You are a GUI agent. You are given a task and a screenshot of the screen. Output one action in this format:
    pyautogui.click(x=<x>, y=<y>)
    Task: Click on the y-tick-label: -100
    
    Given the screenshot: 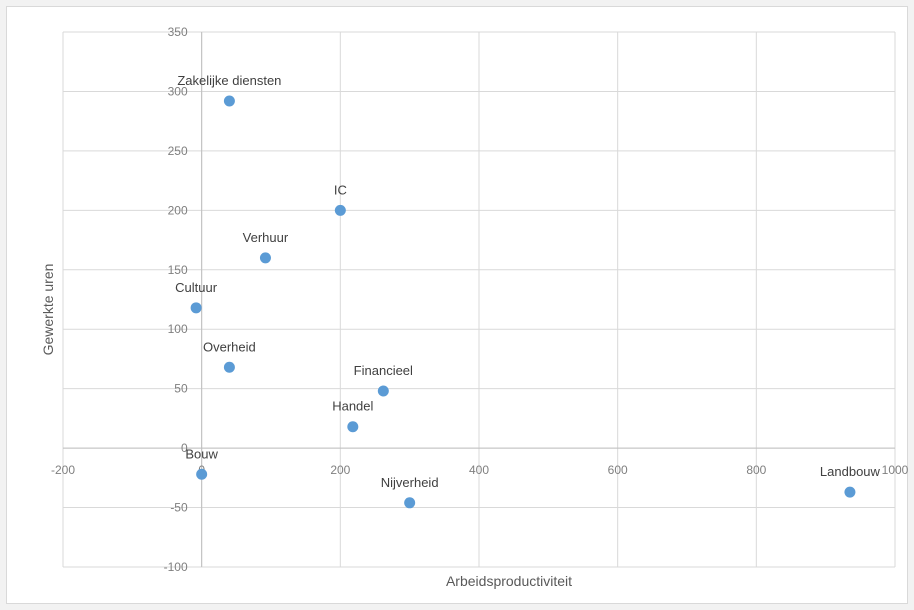 What is the action you would take?
    pyautogui.click(x=176, y=567)
    